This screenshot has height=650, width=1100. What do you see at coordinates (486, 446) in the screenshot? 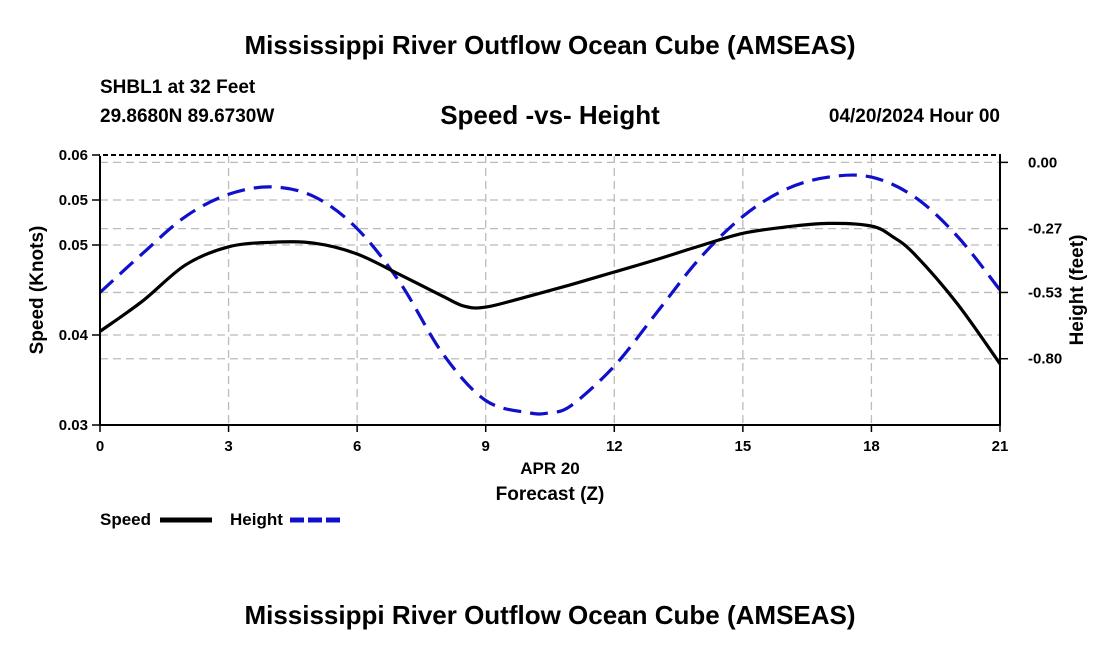
I see `x-tick-label: 9` at bounding box center [486, 446].